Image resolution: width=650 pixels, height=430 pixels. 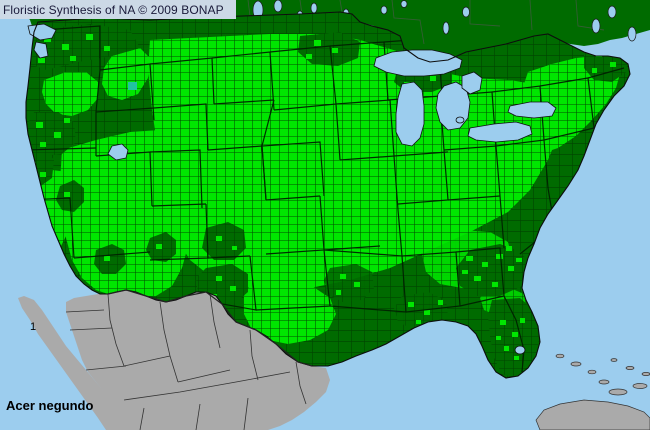 What do you see at coordinates (132, 86) in the screenshot?
I see `anomaly-county-teal` at bounding box center [132, 86].